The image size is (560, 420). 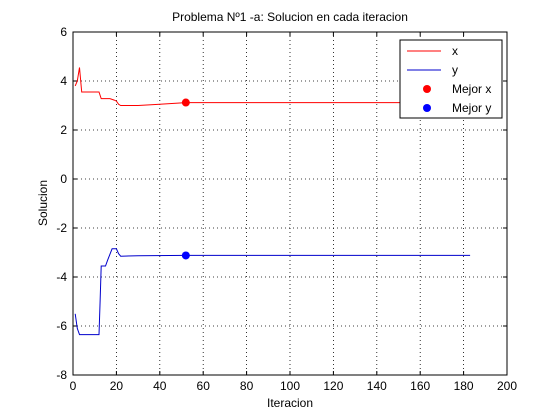 I want to click on y-tick-label: -8, so click(x=61, y=375).